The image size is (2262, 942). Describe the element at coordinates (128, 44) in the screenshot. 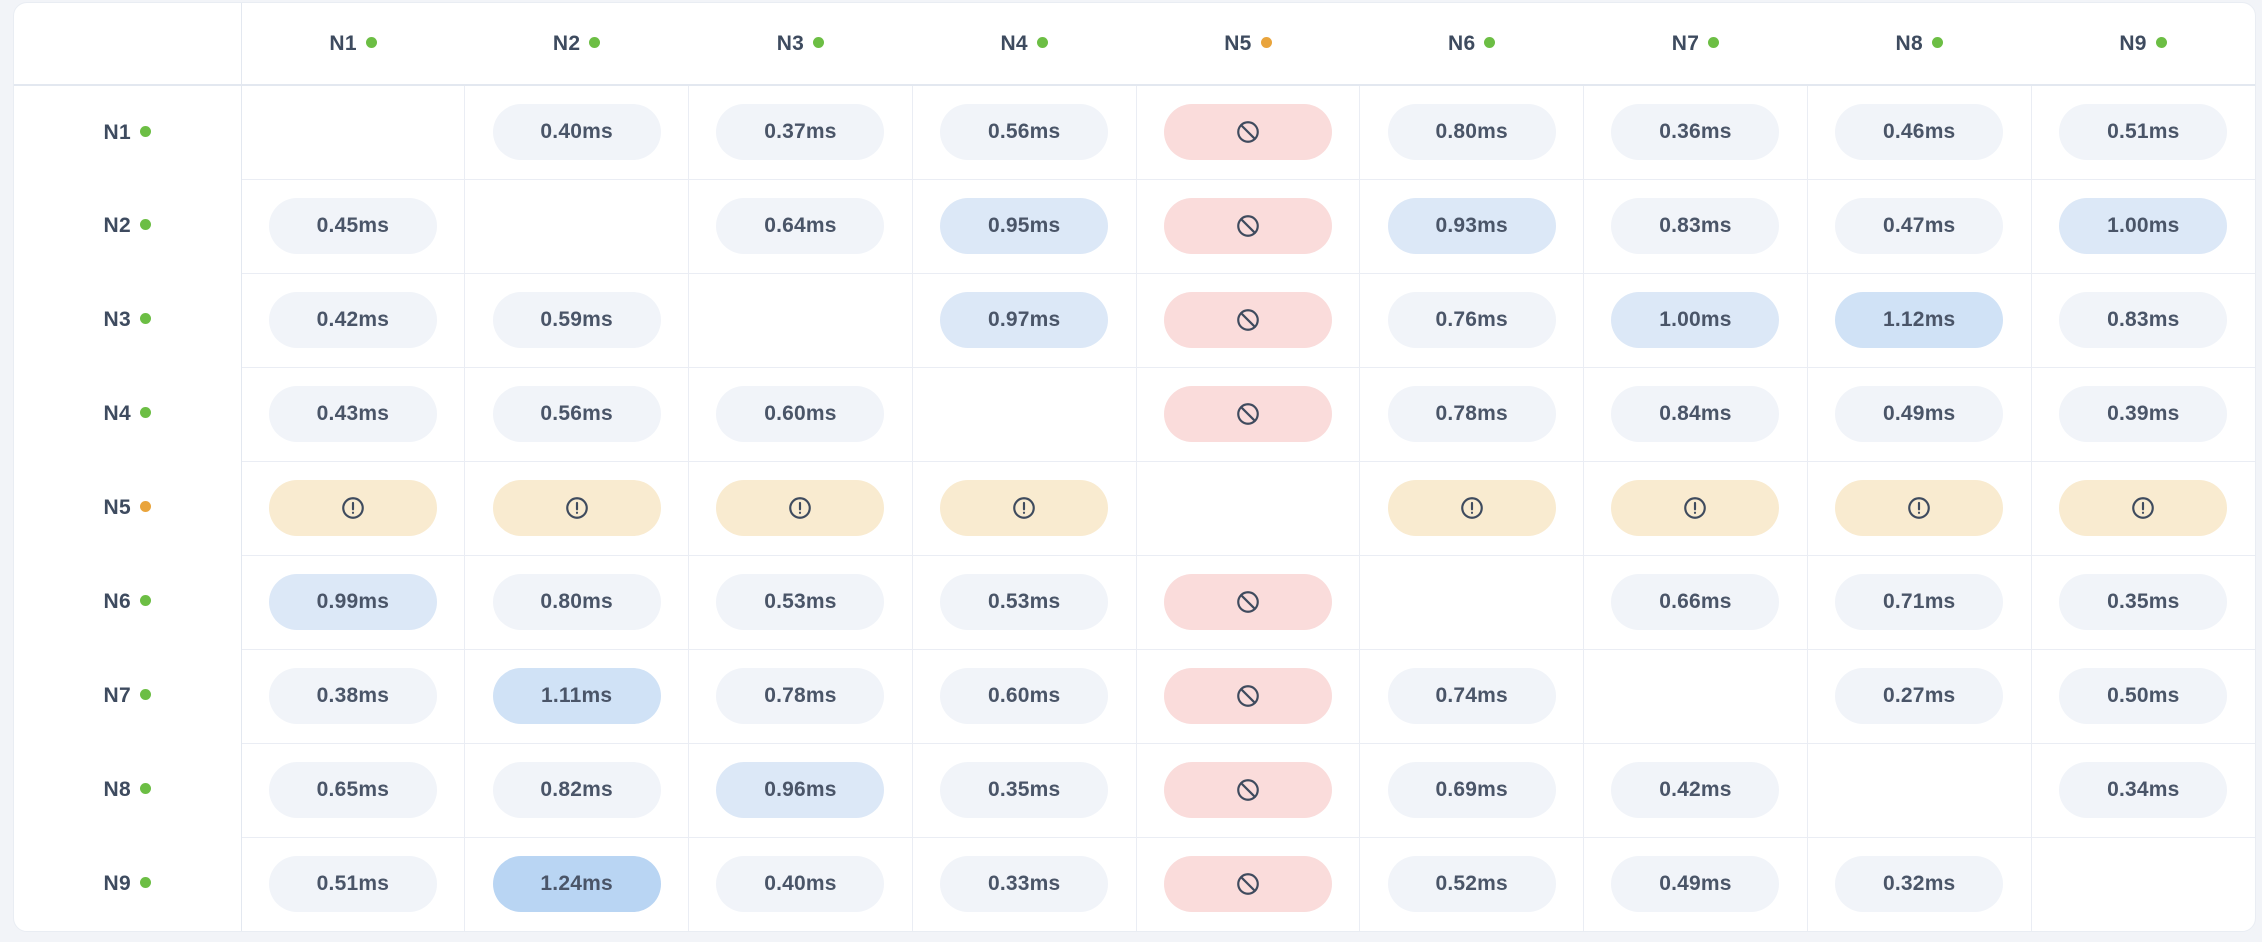

I see `corner-cell` at that location.